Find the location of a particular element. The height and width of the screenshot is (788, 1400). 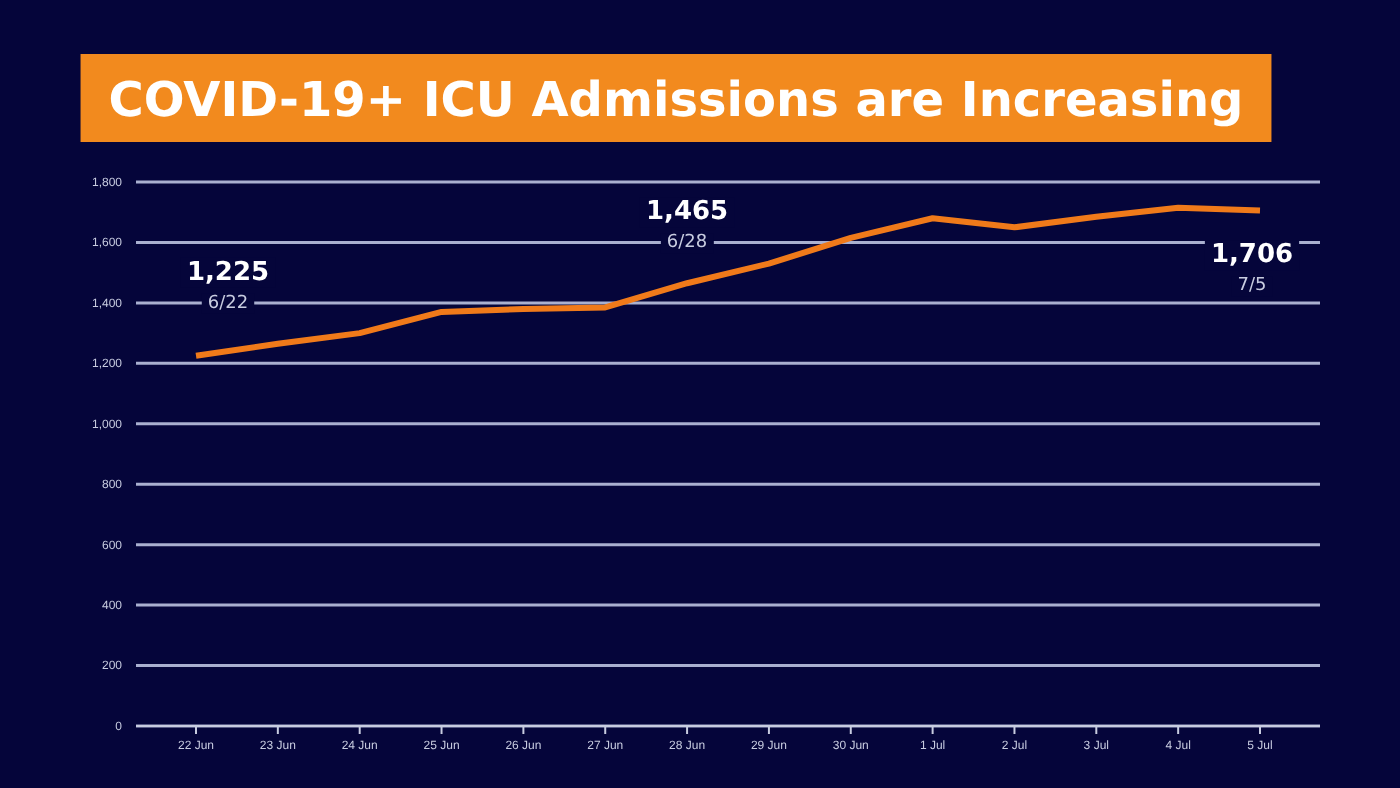

chart-title: COVID-19+ ICU Admissions are Increasing is located at coordinates (676, 100).